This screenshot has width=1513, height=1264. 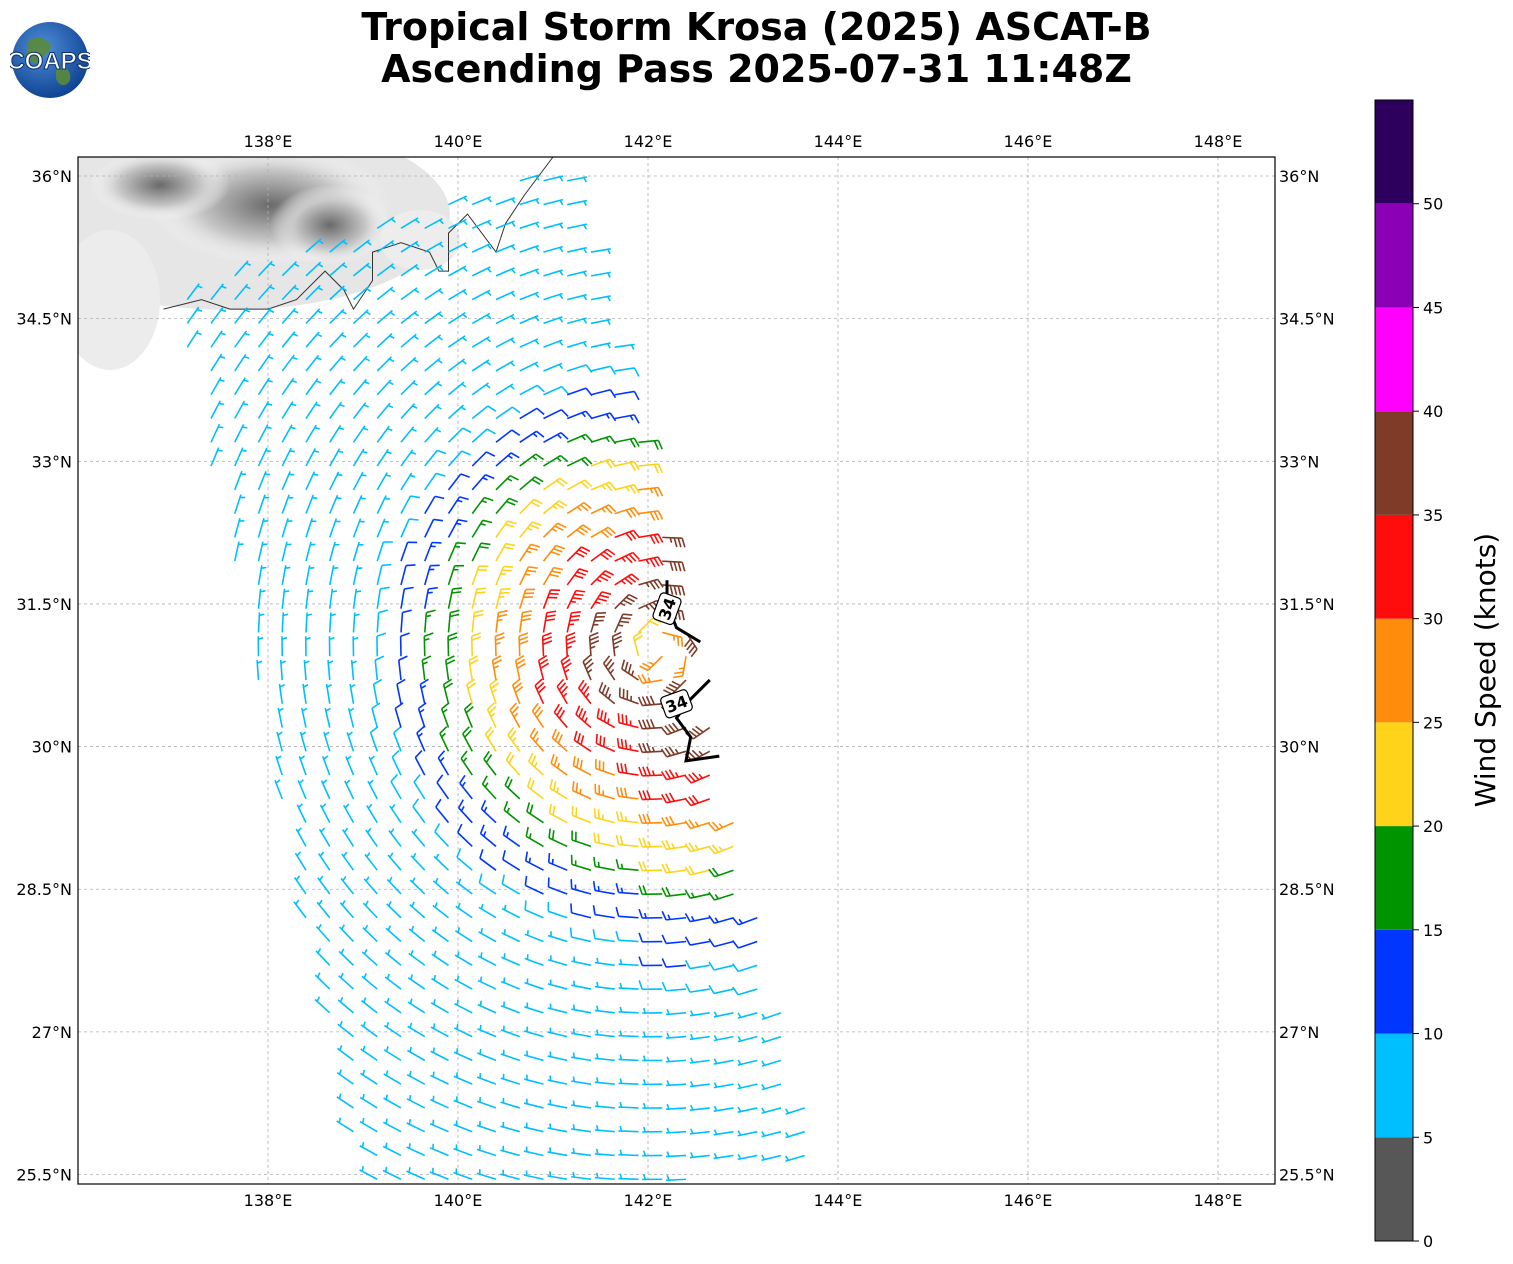 What do you see at coordinates (1307, 1174) in the screenshot?
I see `lat-tick-label: 25.5°N` at bounding box center [1307, 1174].